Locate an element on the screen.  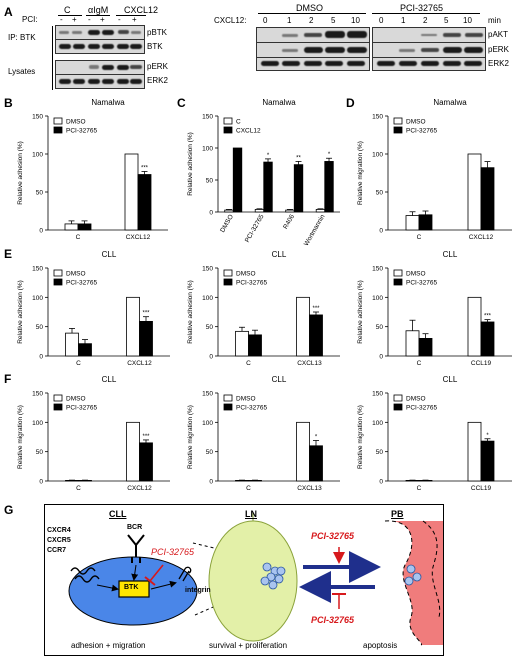
blot-btk is located at coordinates (100, 46).